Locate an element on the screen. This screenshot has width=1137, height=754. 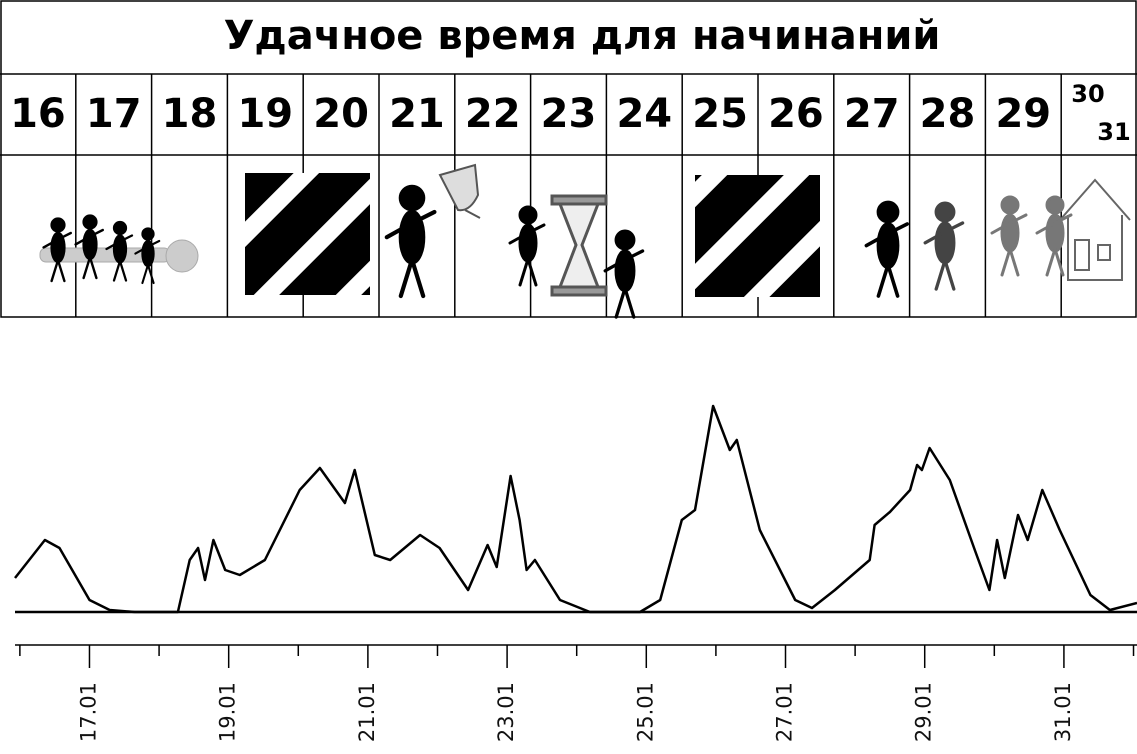
x-tick-label: 23.01 is located at coordinates (506, 712).